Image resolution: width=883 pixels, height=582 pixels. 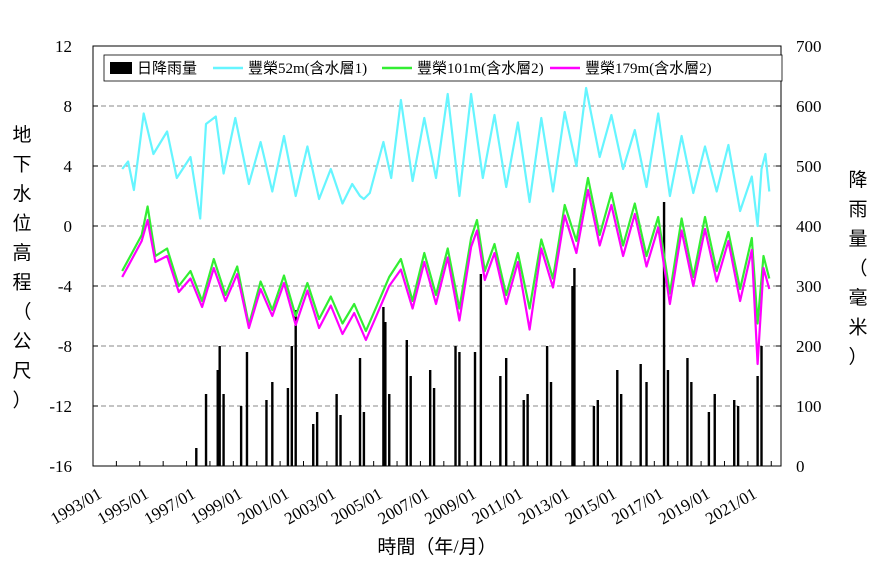 What do you see at coordinates (404, 506) in the screenshot?
I see `x-tick-label: 2007/01` at bounding box center [404, 506].